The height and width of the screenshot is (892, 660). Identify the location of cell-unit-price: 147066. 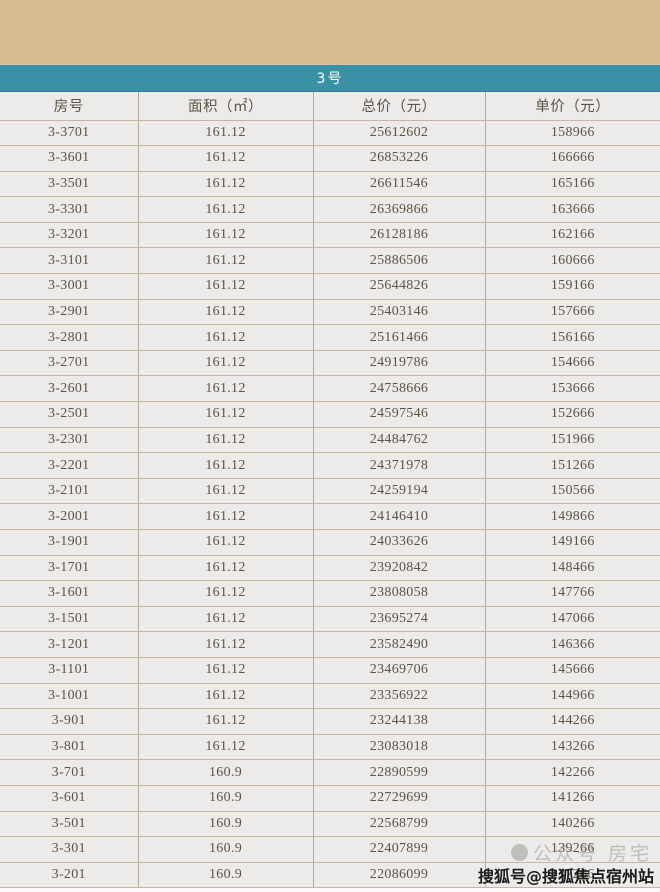
(572, 619).